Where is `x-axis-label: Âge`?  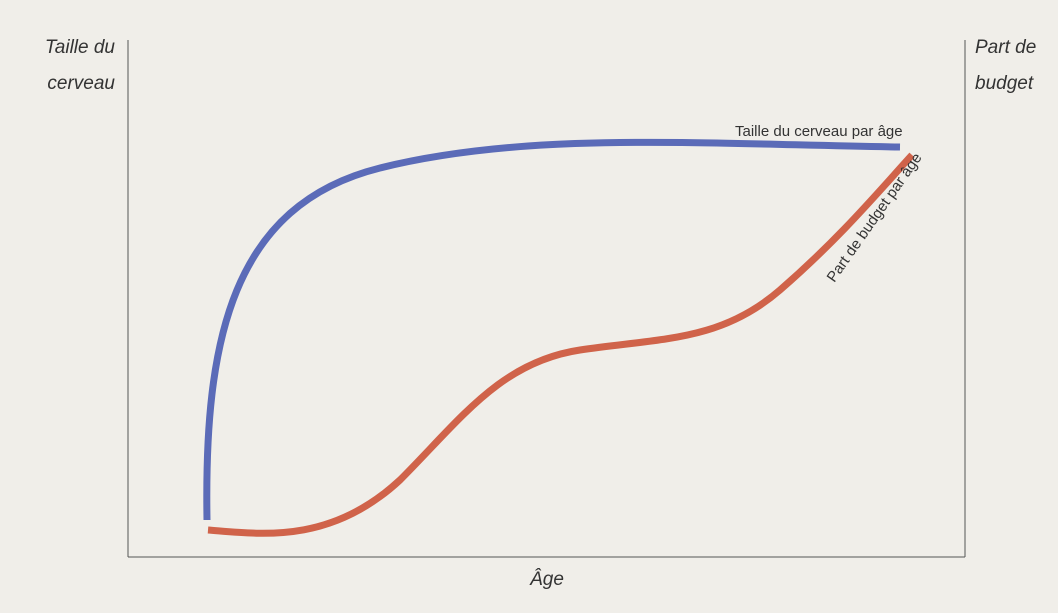 x-axis-label: Âge is located at coordinates (546, 579).